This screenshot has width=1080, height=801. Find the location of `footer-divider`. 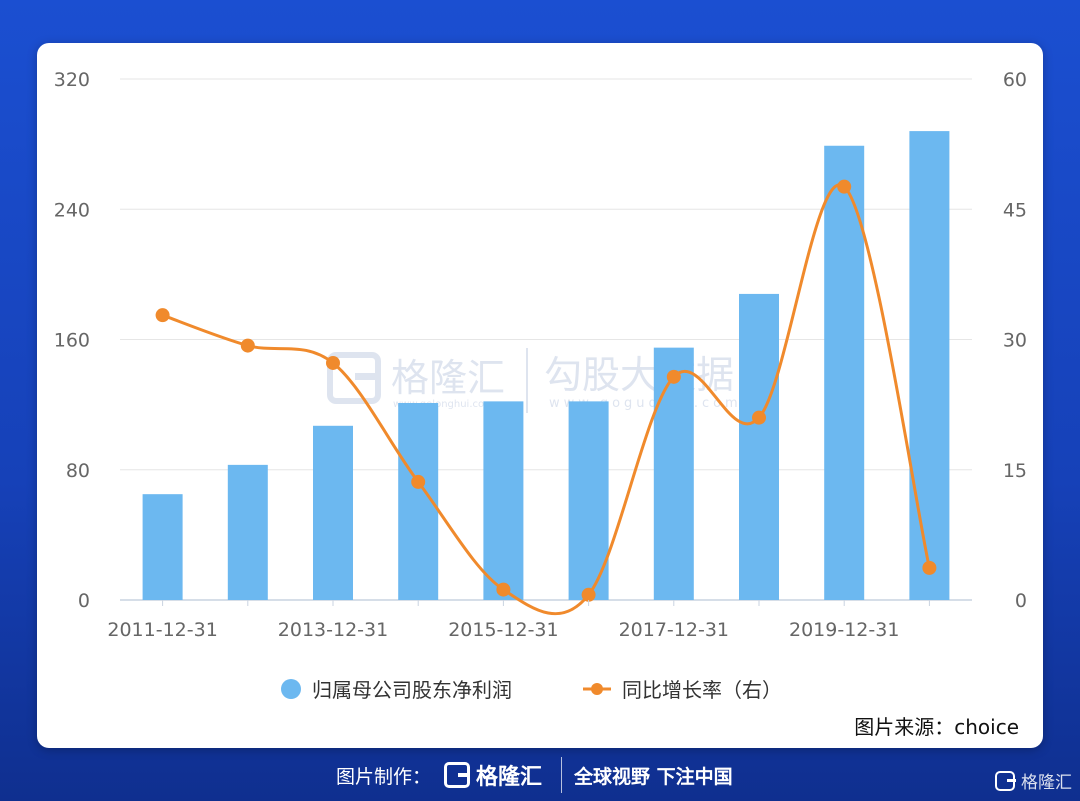

footer-divider is located at coordinates (561, 775).